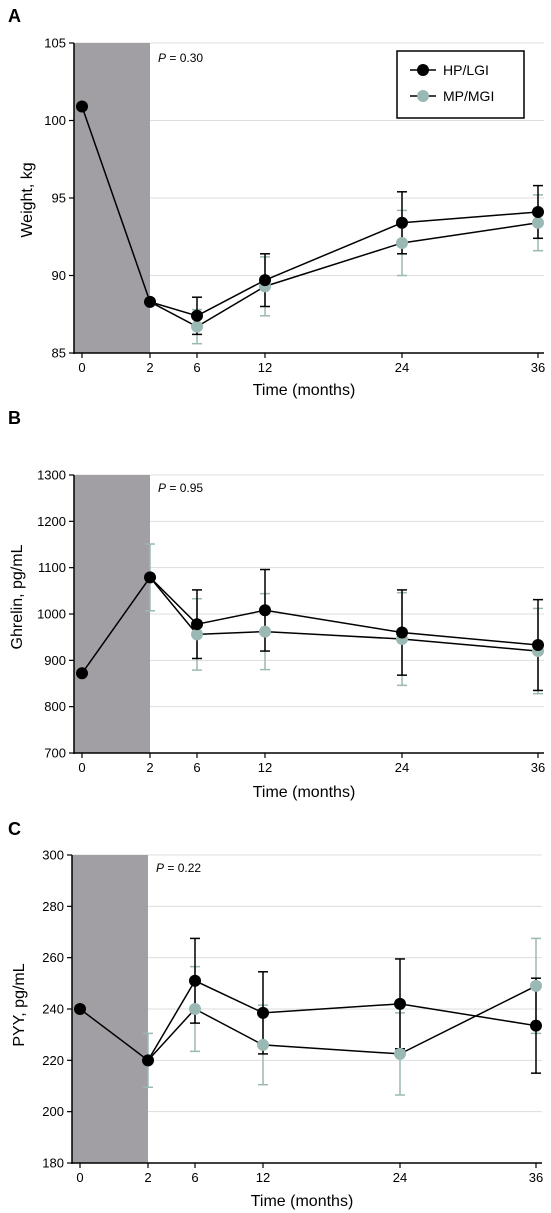  What do you see at coordinates (344, 275) in the screenshot?
I see `chart-a-mp-line` at bounding box center [344, 275].